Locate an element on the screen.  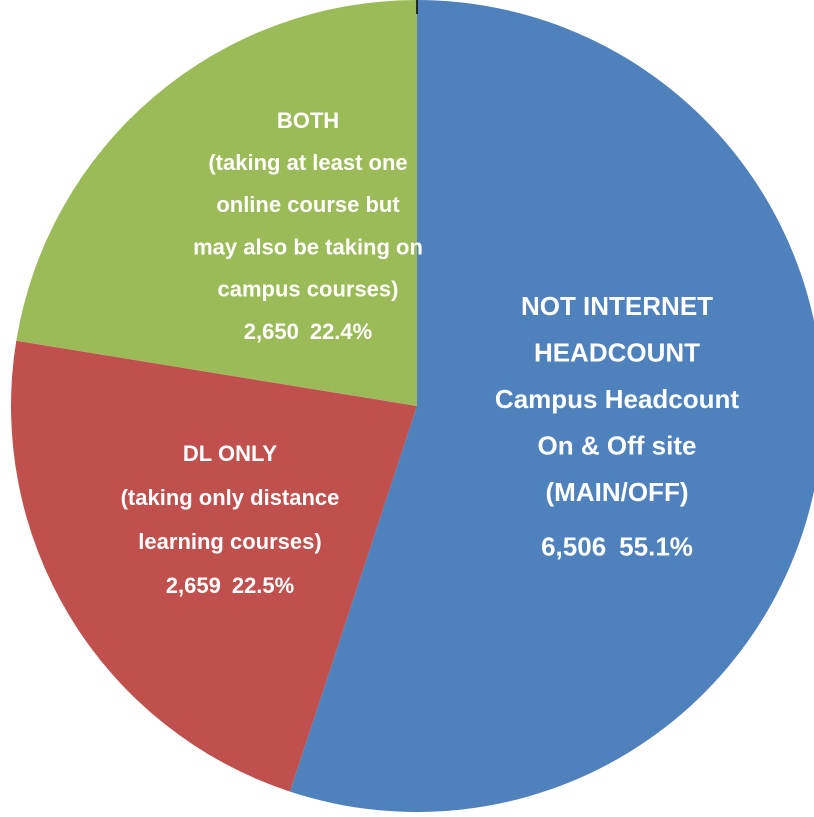
slice-label: DL ONLY is located at coordinates (230, 453).